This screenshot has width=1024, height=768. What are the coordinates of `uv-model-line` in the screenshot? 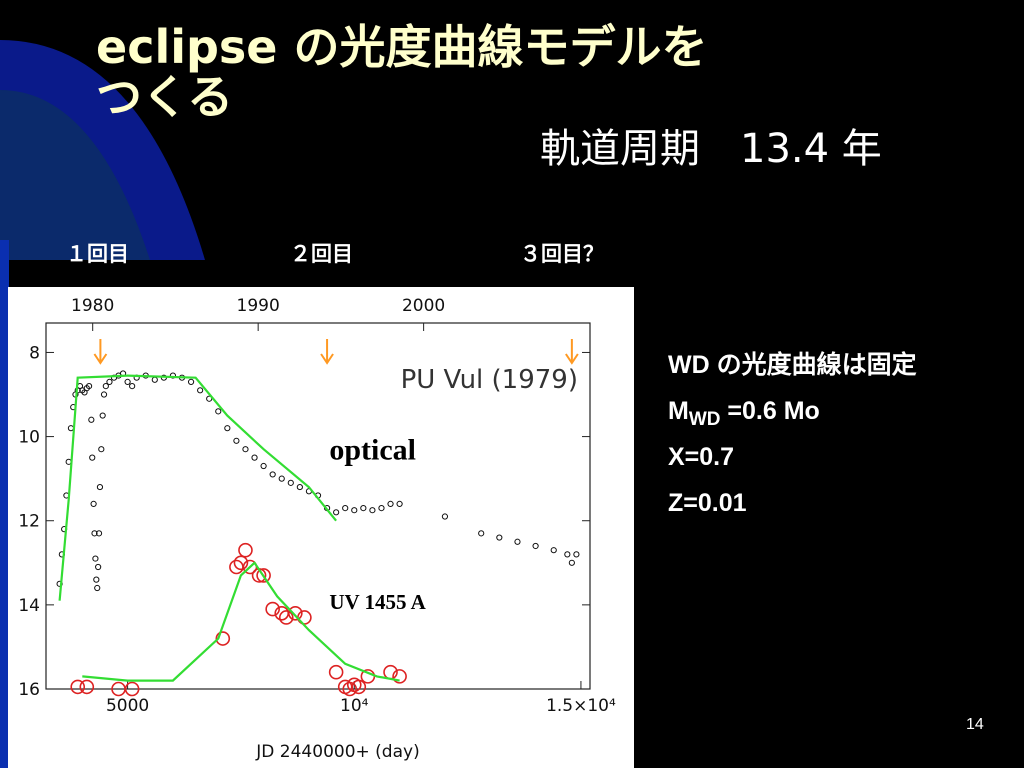 It's located at (241, 621).